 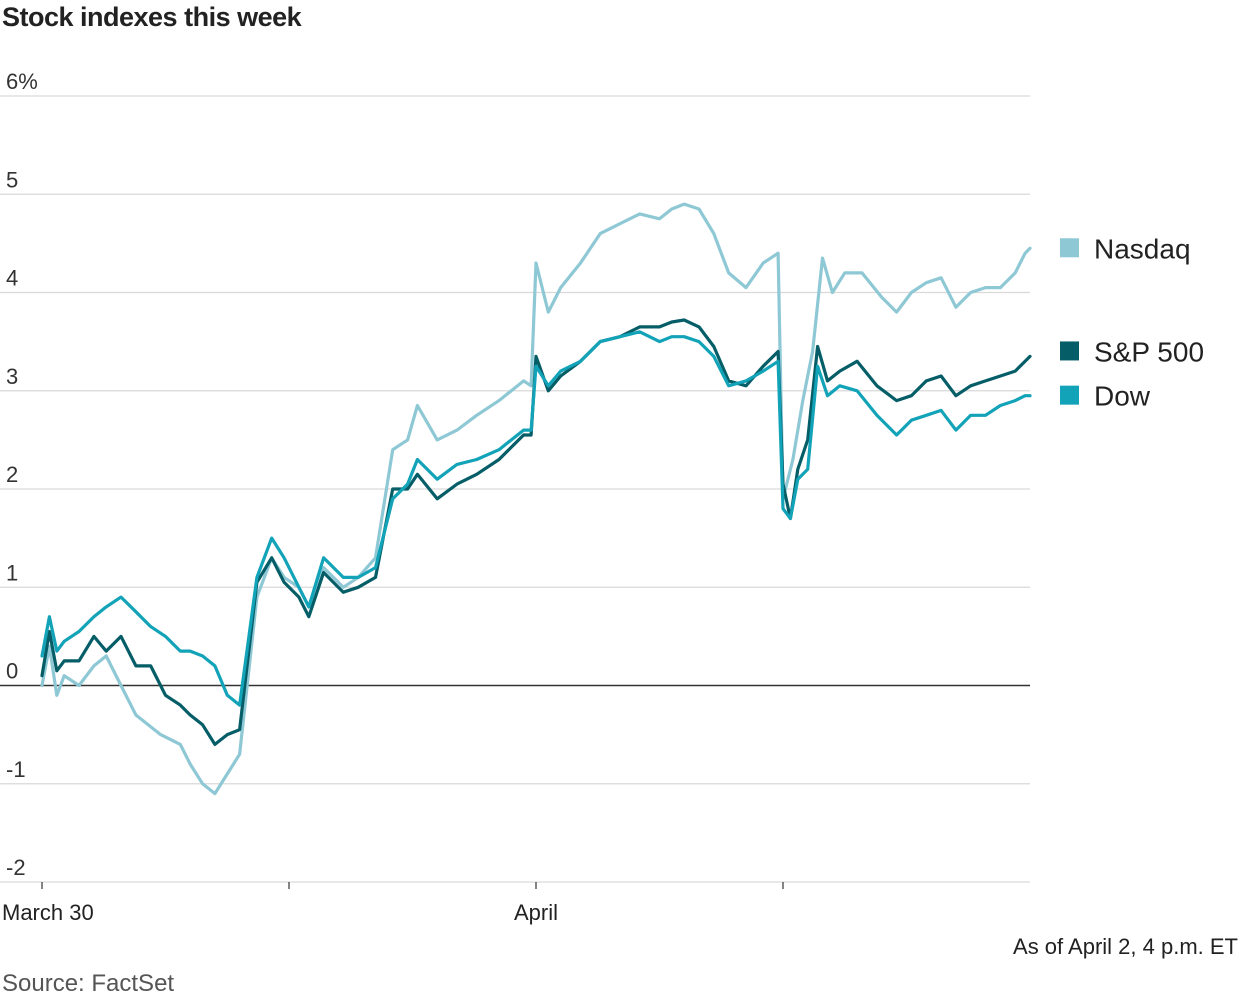 What do you see at coordinates (16, 769) in the screenshot?
I see `y-tick-label: -1` at bounding box center [16, 769].